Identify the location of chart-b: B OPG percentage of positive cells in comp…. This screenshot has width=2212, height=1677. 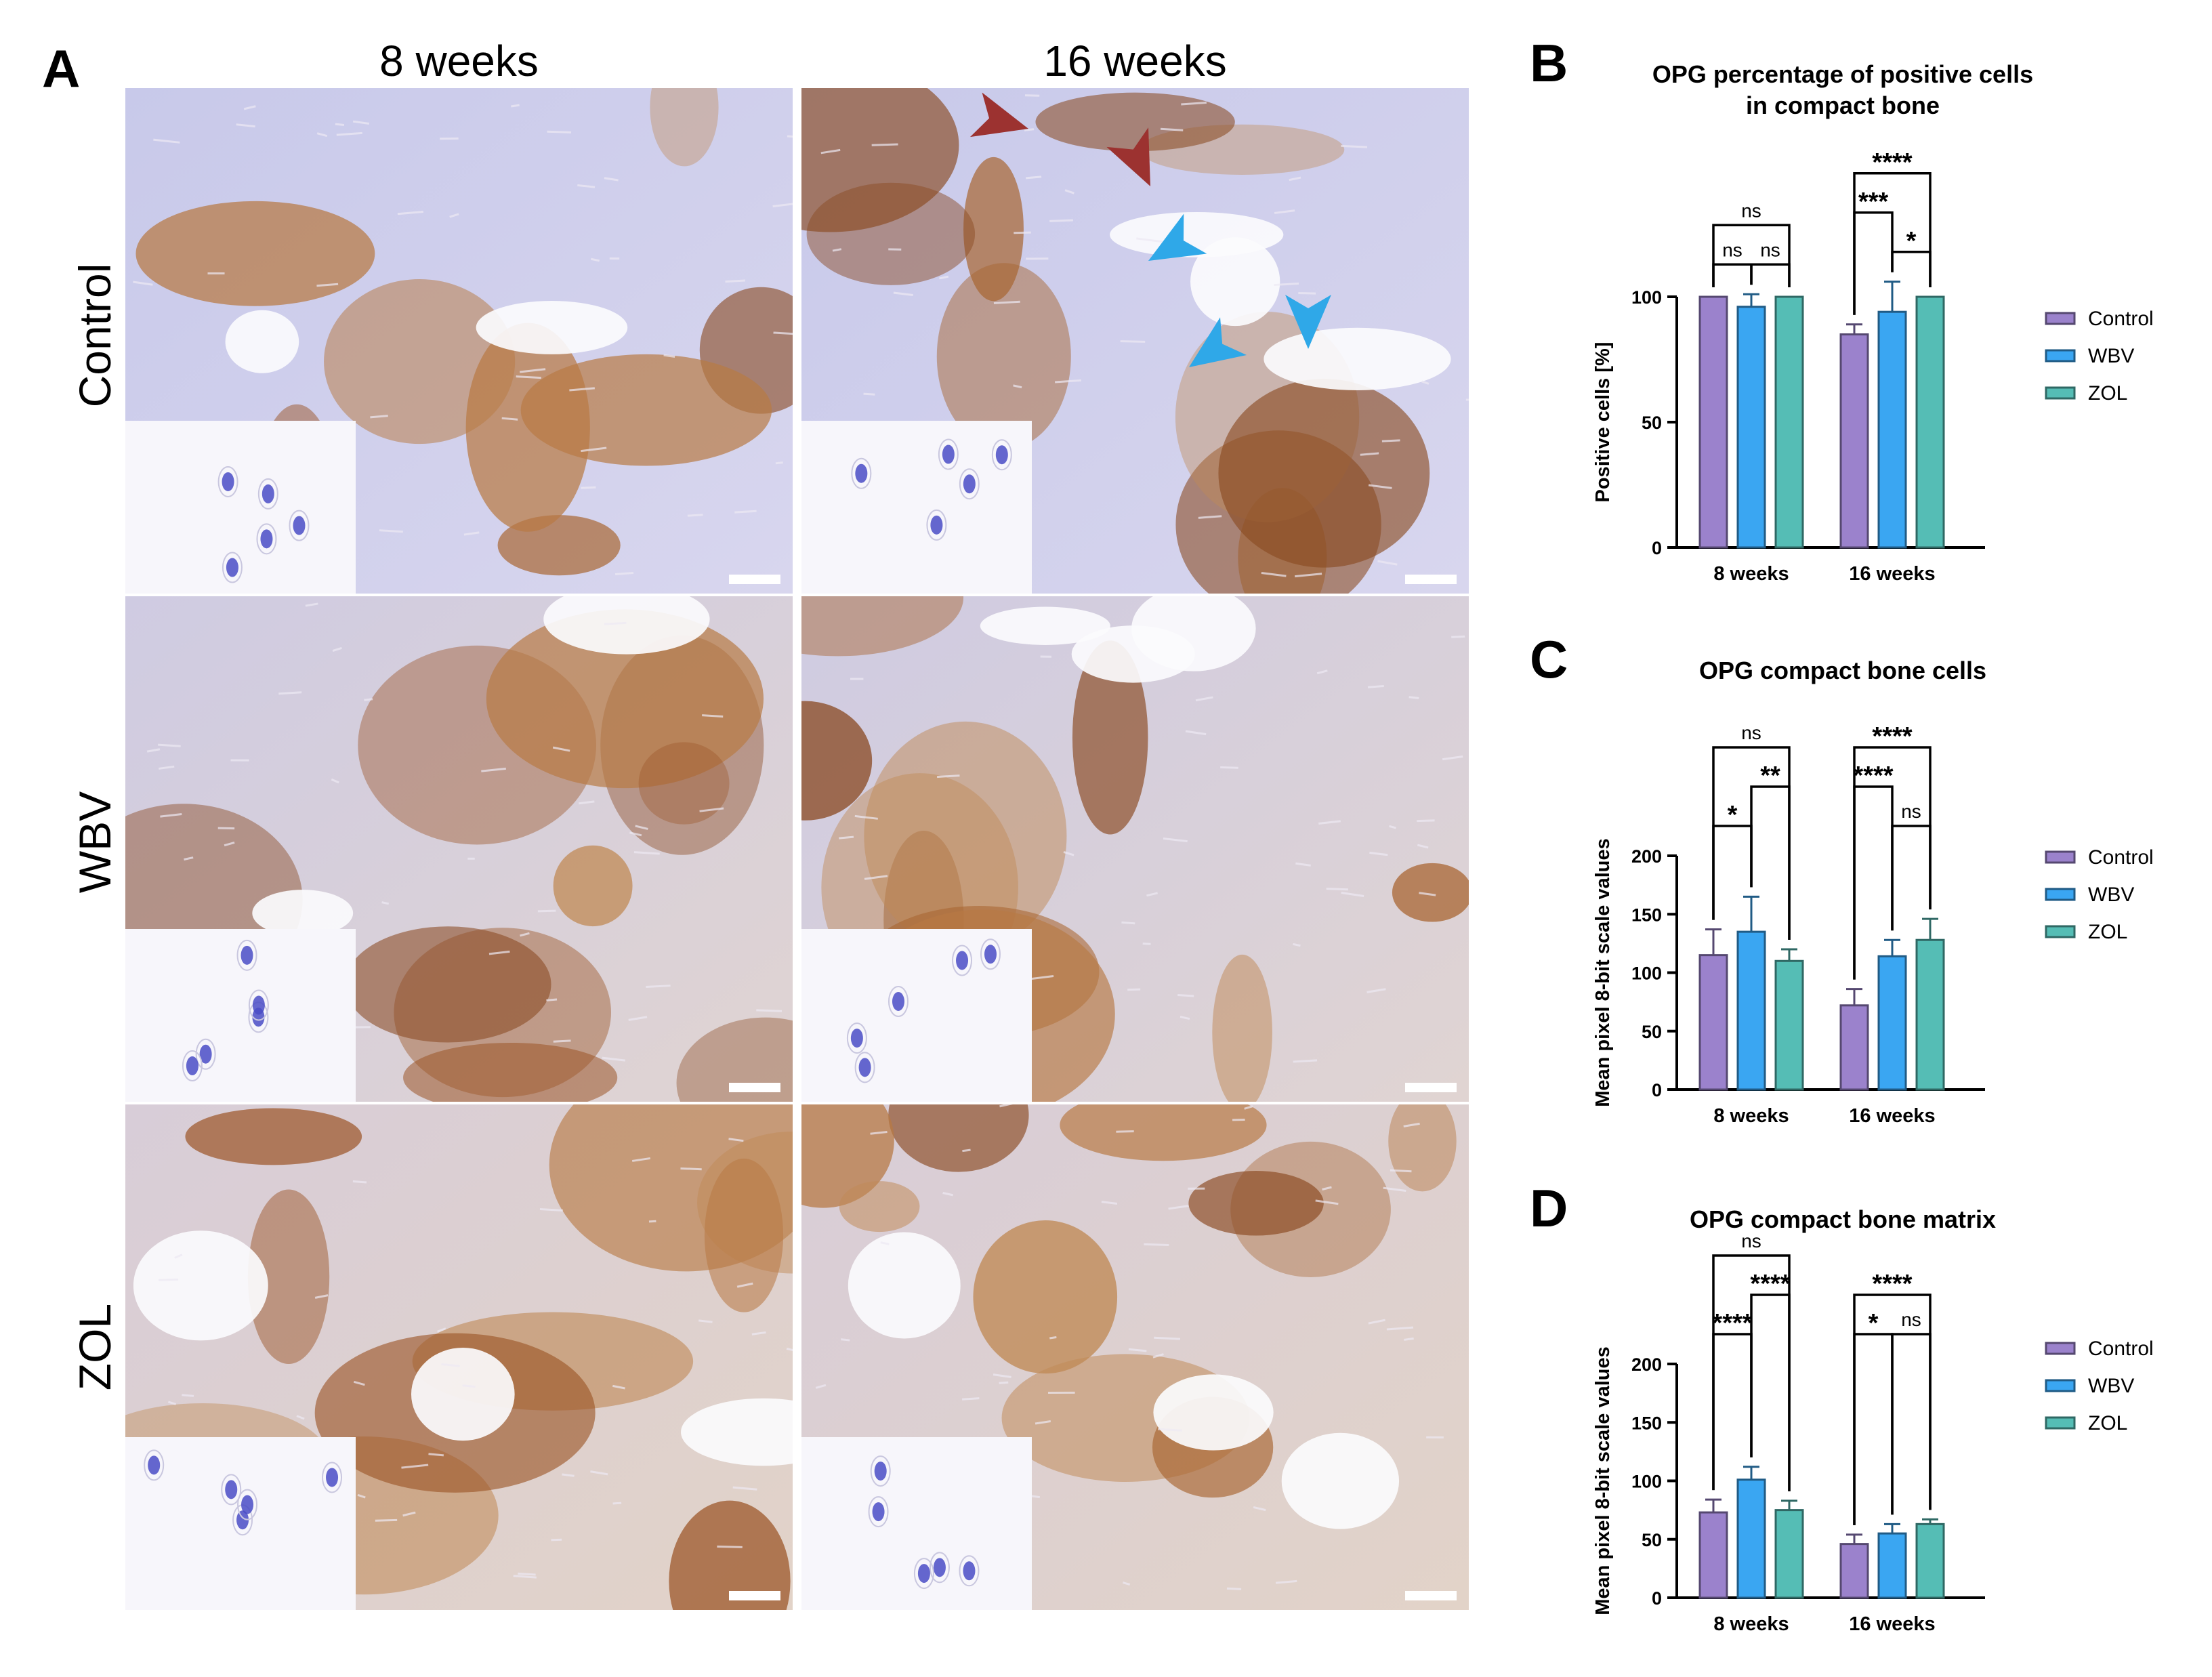
(1856, 325).